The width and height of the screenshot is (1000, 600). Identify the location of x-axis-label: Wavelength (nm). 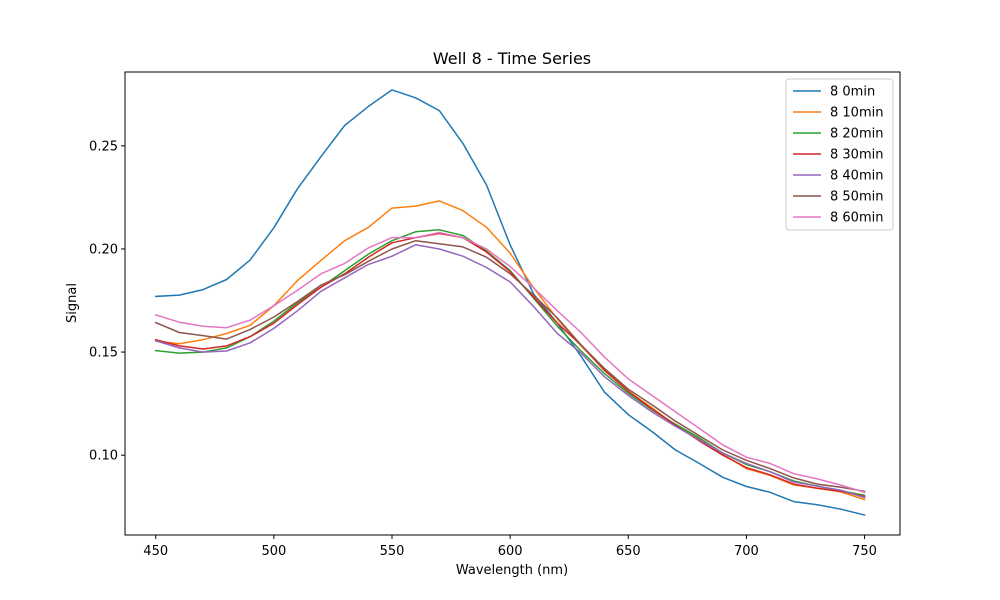
(512, 570).